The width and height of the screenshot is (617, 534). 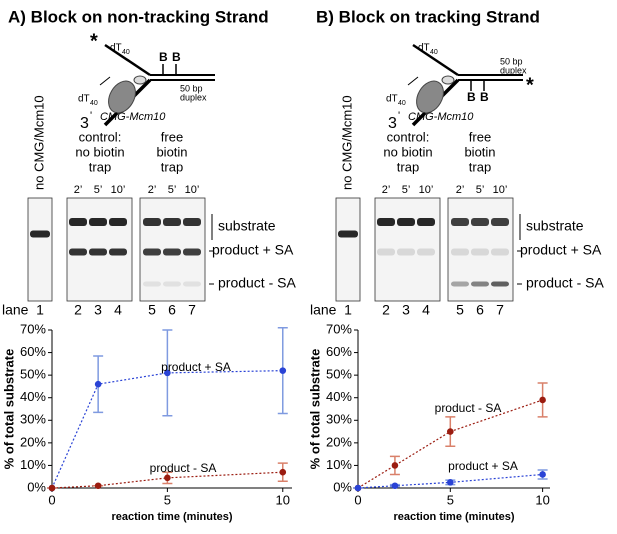 I want to click on label: 2, so click(x=78, y=310).